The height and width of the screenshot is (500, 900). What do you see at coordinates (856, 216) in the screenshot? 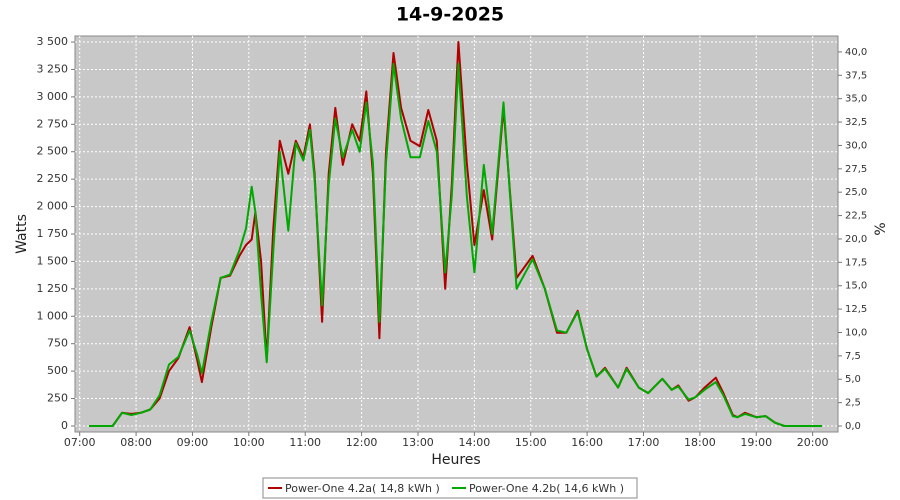
I see `y2-tick-label: 22,5` at bounding box center [856, 216].